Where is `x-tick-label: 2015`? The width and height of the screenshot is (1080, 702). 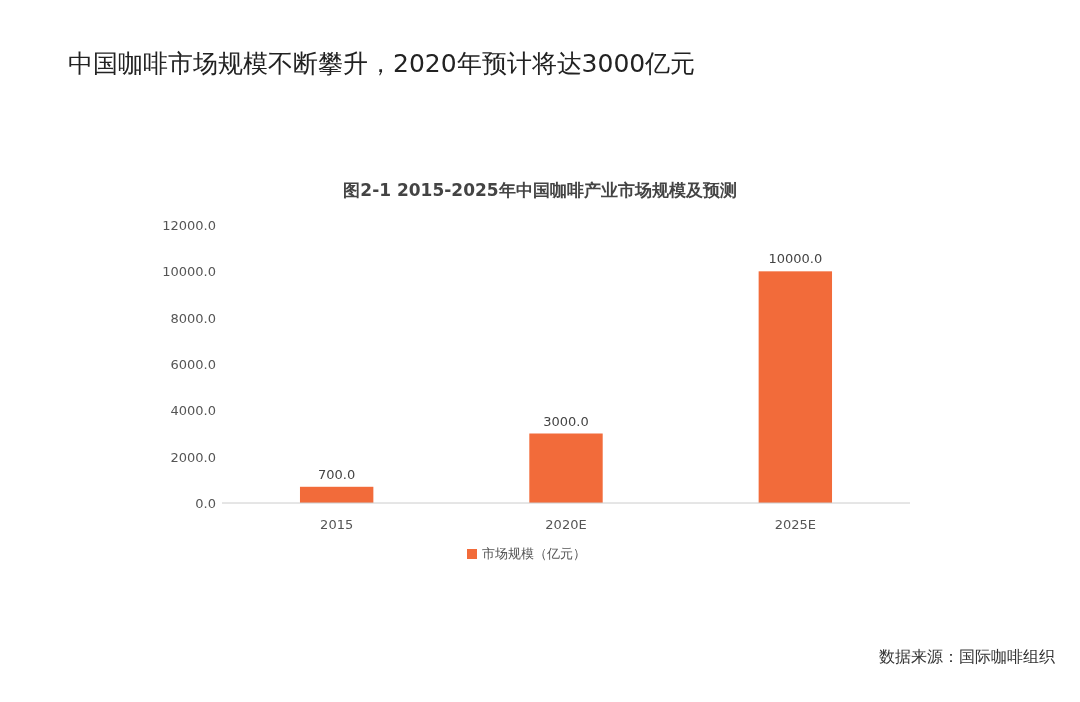 x-tick-label: 2015 is located at coordinates (337, 524).